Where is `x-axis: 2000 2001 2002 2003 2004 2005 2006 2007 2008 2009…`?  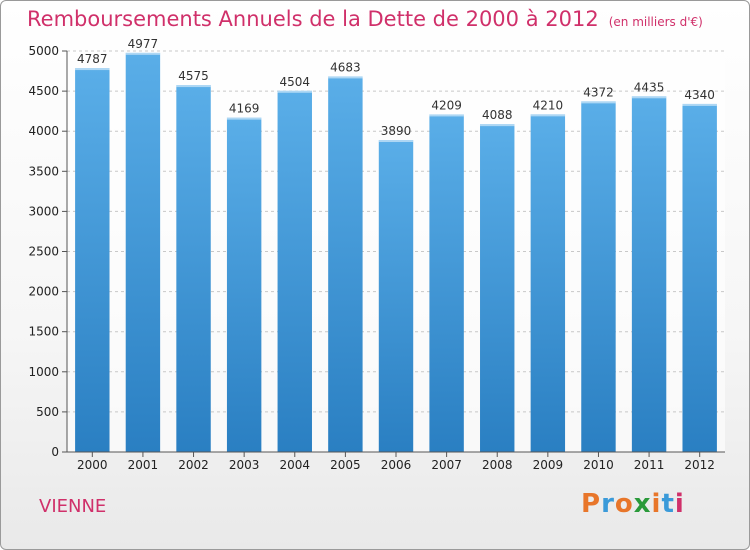
x-axis: 2000 2001 2002 2003 2004 2005 2006 2007 2008 2009… is located at coordinates (396, 461).